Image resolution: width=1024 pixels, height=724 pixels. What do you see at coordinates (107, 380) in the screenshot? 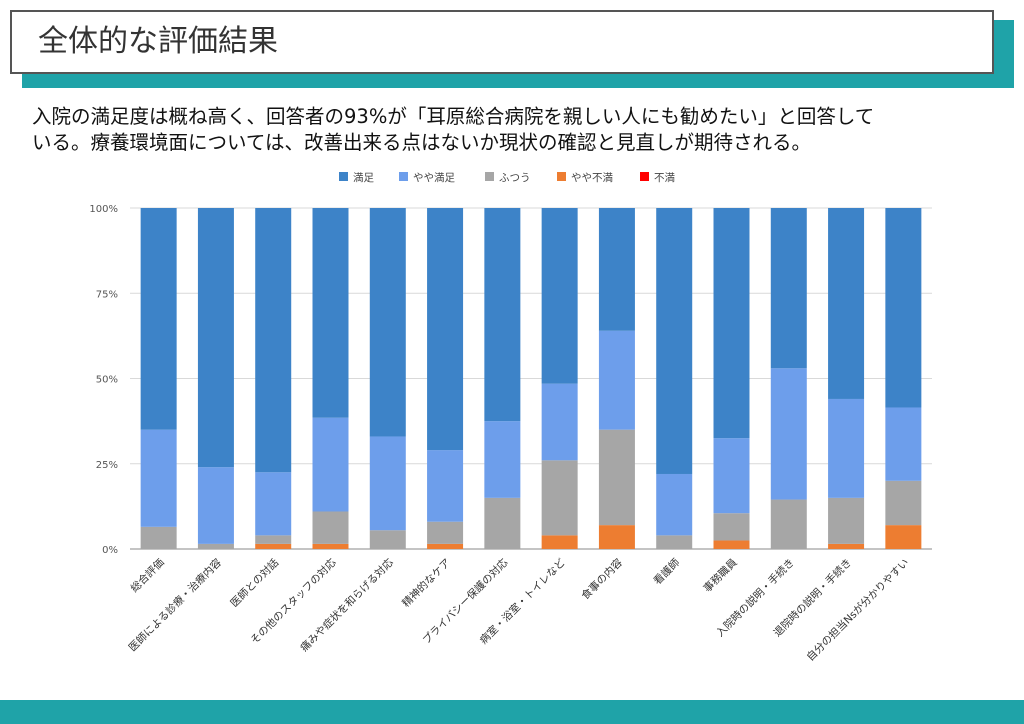
I see `y-tick-label: 50%` at bounding box center [107, 380].